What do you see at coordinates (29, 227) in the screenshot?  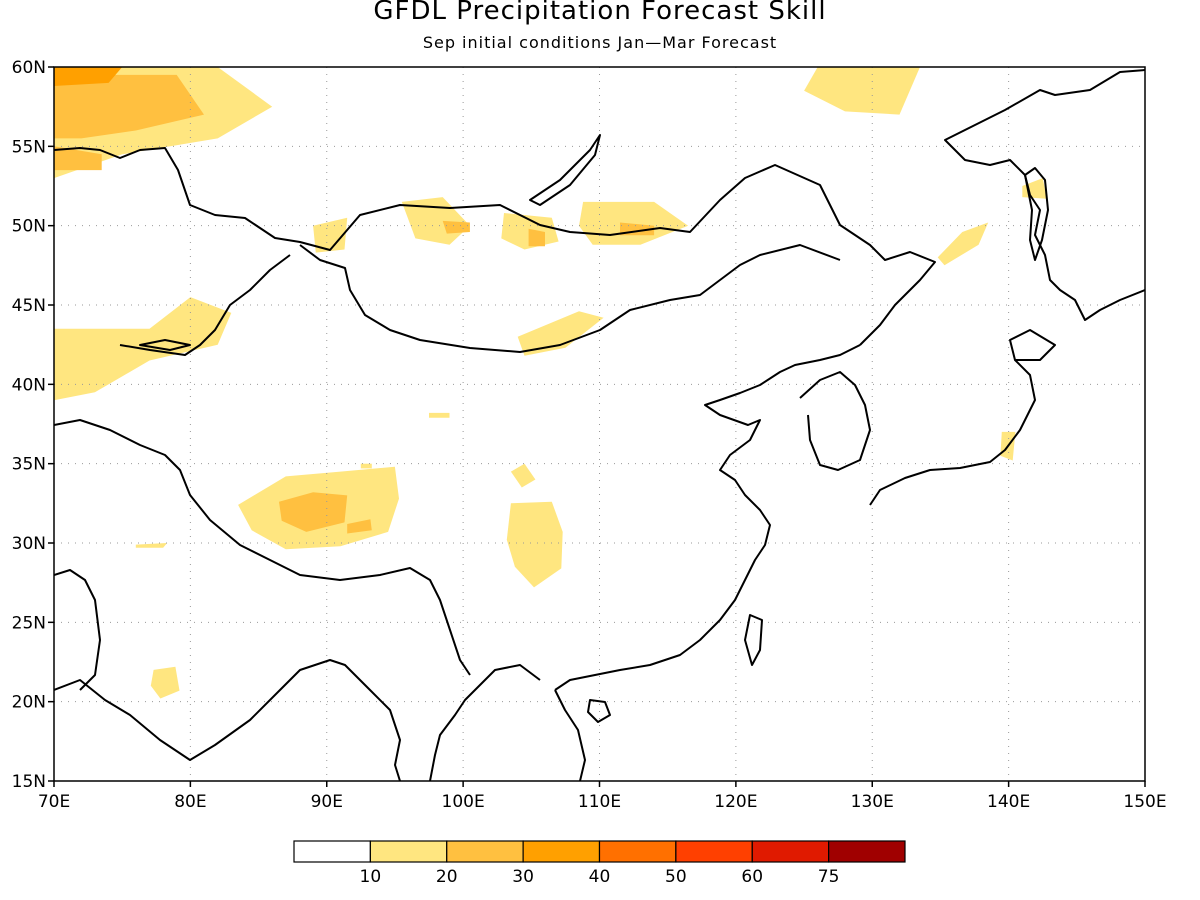 I see `lat-tick-label: 50N` at bounding box center [29, 227].